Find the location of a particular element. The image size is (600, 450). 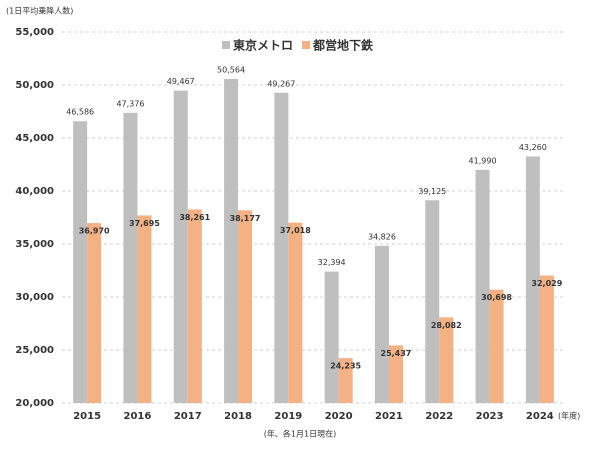

x-tick-label: 2017 is located at coordinates (188, 416).